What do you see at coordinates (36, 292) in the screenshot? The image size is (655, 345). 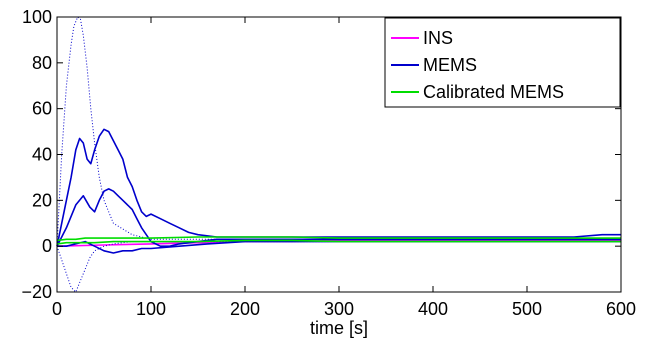 I see `y-tick-label: −20` at bounding box center [36, 292].